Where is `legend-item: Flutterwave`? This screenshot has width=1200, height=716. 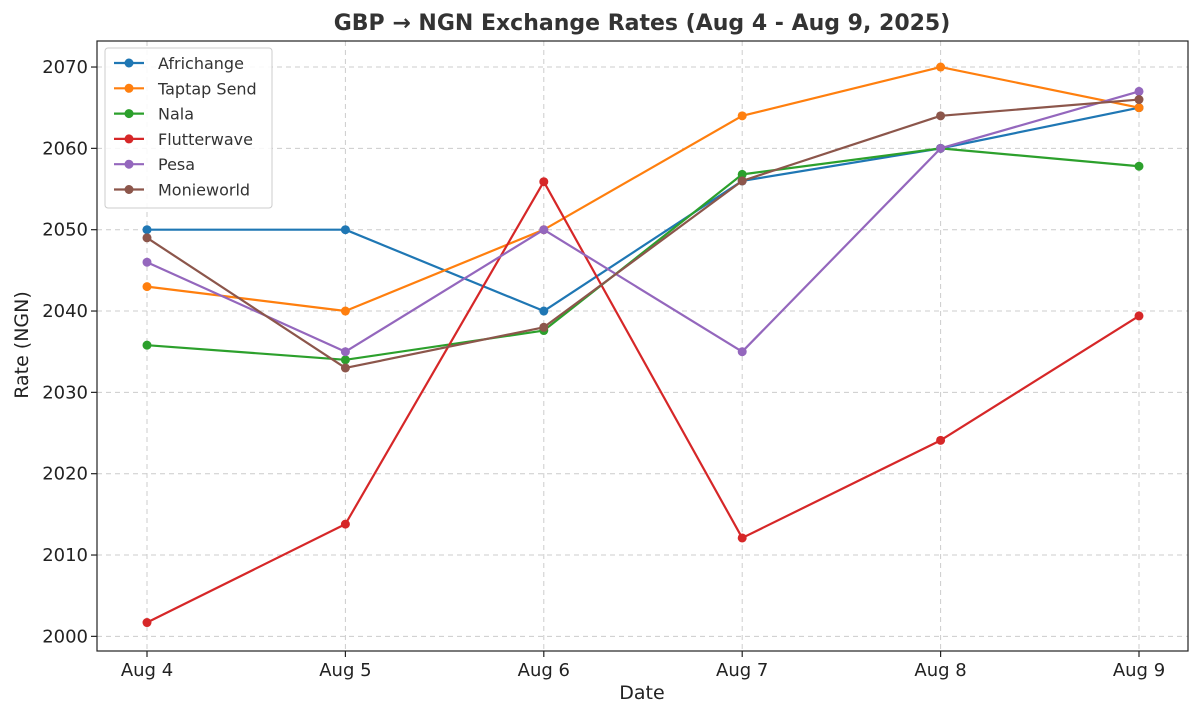
legend-item: Flutterwave is located at coordinates (183, 139).